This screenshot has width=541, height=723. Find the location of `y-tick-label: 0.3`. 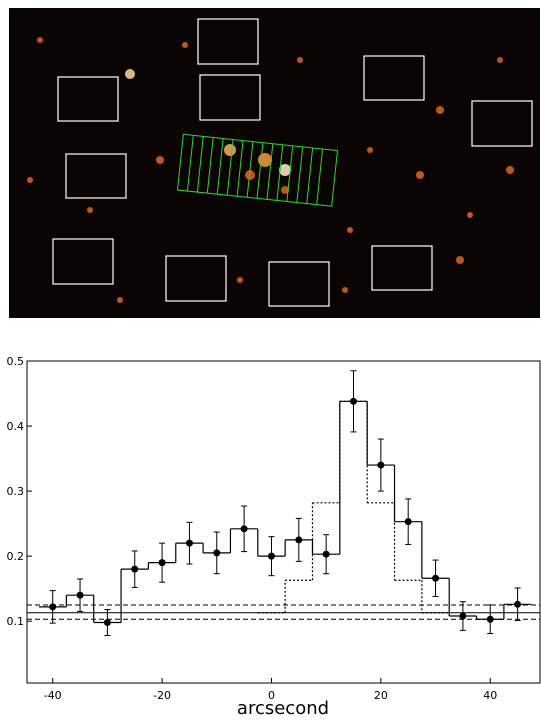

y-tick-label: 0.3 is located at coordinates (16, 491).